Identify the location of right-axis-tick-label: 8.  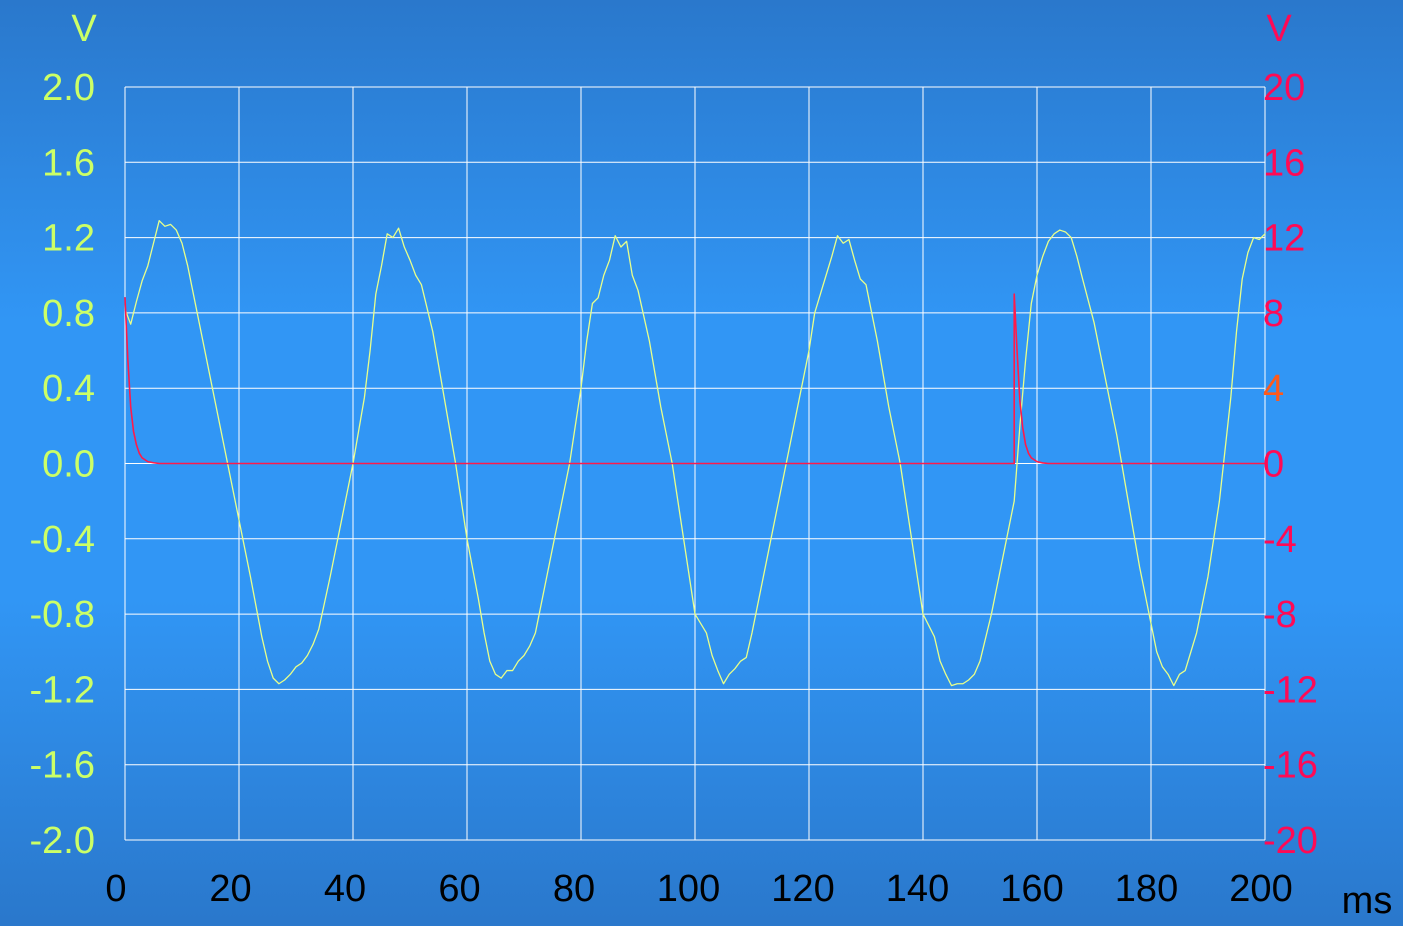
(1273, 314).